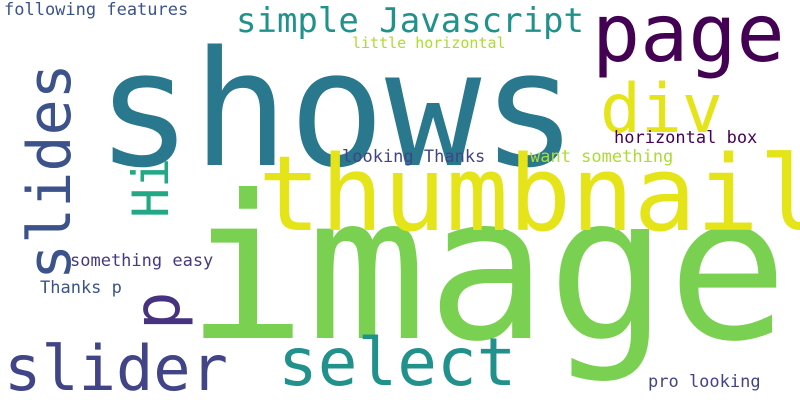 Image resolution: width=800 pixels, height=400 pixels. What do you see at coordinates (158, 310) in the screenshot?
I see `word-p: p` at bounding box center [158, 310].